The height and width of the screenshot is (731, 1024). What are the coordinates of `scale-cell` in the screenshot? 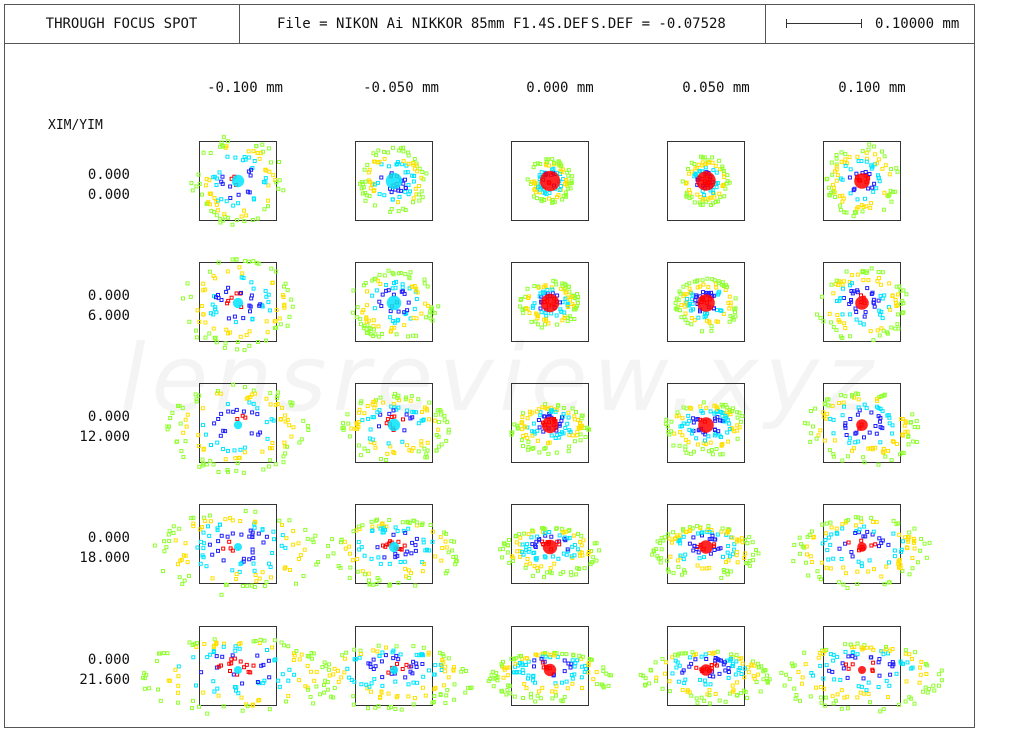 It's located at (870, 24).